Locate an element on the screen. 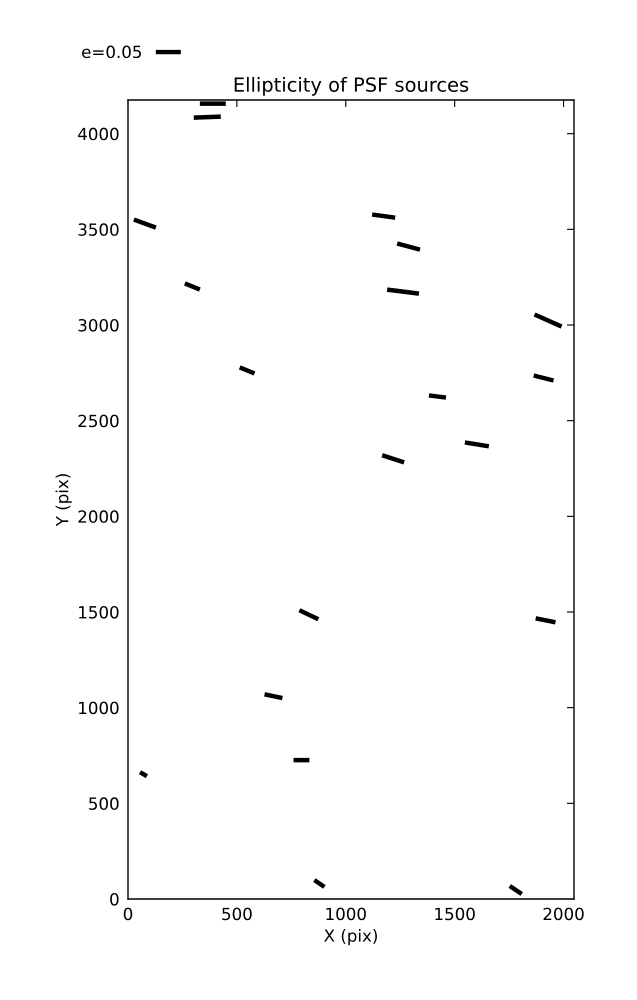 The height and width of the screenshot is (1000, 637). y-tick-label: 1500 is located at coordinates (99, 612).